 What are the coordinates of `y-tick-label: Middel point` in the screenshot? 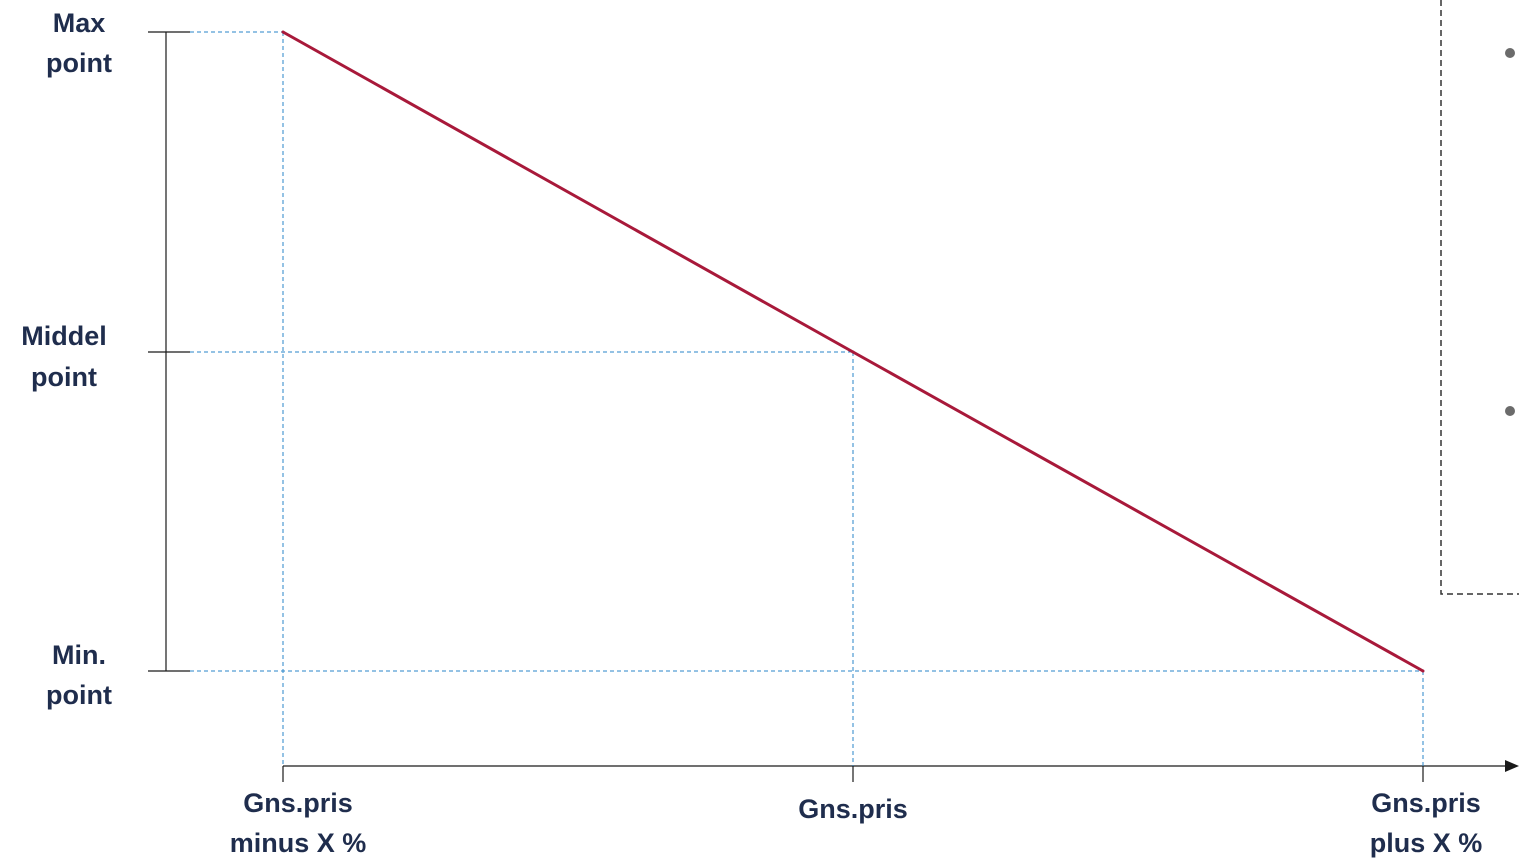 It's located at (64, 356).